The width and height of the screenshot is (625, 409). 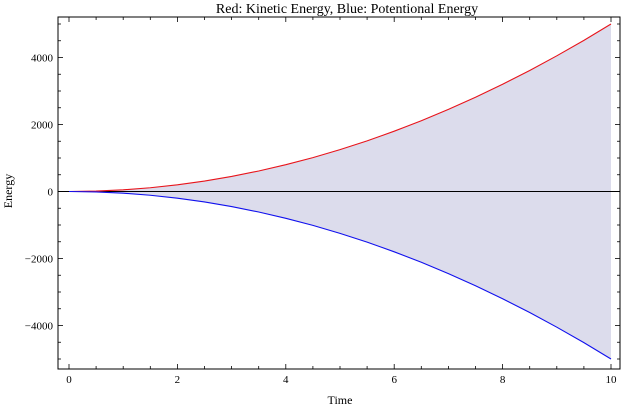 I want to click on x-tick-label: 8, so click(x=503, y=380).